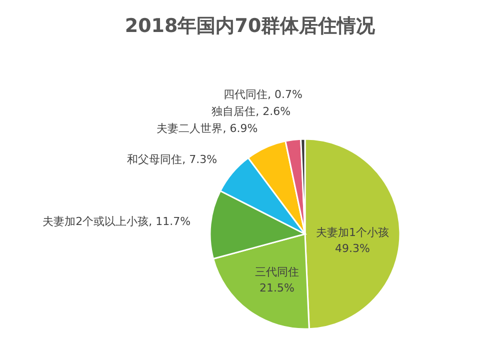  Describe the element at coordinates (352, 248) in the screenshot. I see `data-label: 49.3%` at that location.